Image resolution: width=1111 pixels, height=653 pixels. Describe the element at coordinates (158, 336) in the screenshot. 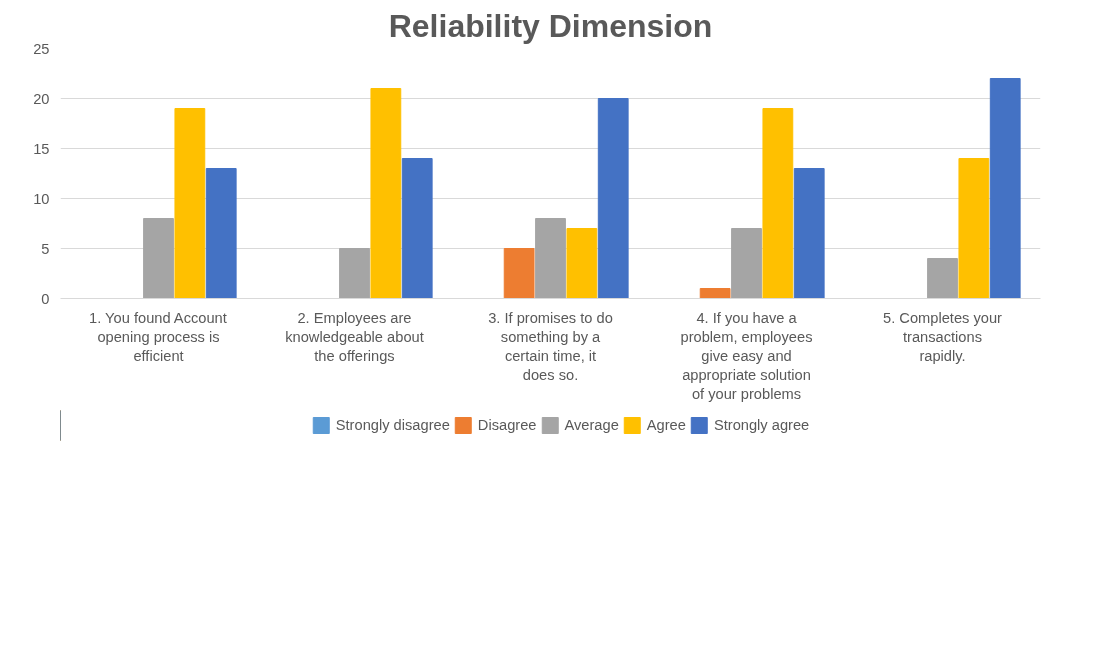

I see `x-tick-label: 1. You found Account opening process is efficient` at that location.